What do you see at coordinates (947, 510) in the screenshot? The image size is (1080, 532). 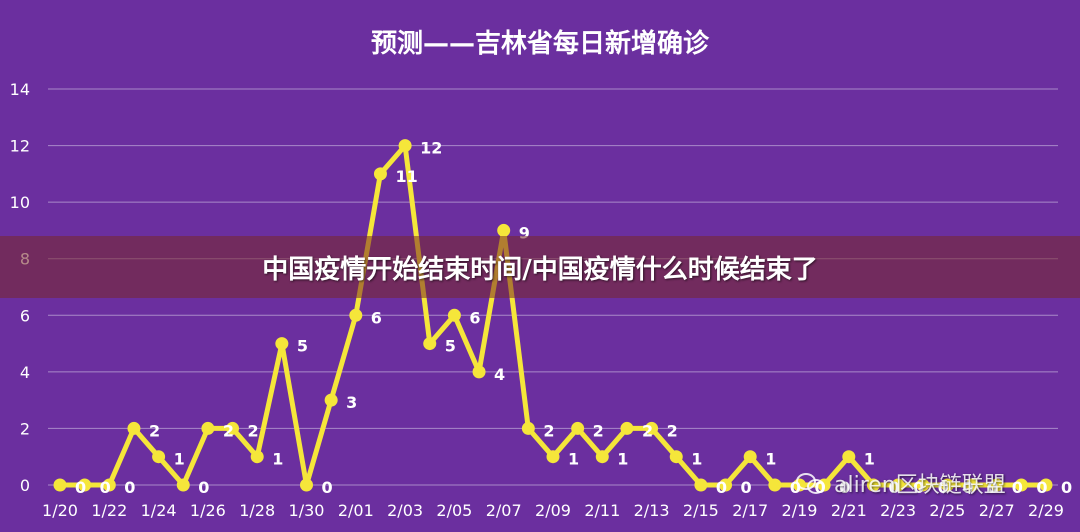 I see `x-tick-label: 2/25` at bounding box center [947, 510].